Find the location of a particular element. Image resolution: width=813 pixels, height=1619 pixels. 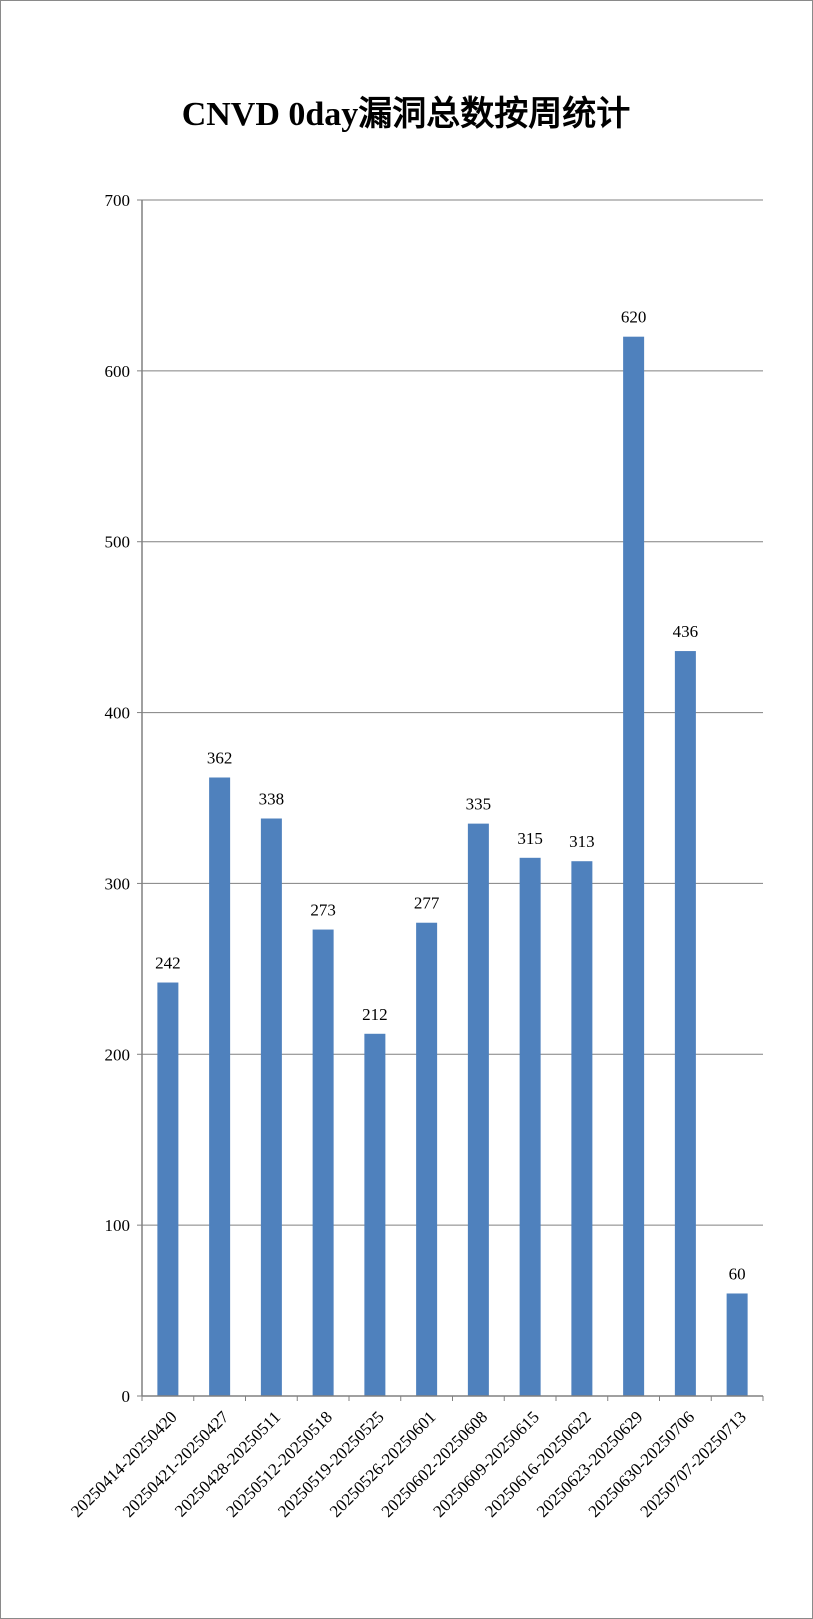

data-label: 277 is located at coordinates (427, 903).